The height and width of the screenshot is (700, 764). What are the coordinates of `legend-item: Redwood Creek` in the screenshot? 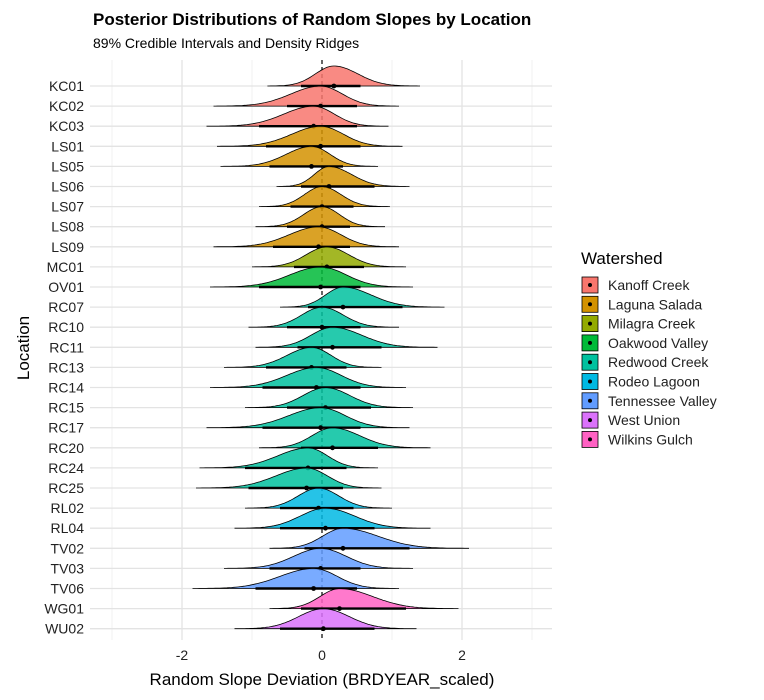 It's located at (645, 362).